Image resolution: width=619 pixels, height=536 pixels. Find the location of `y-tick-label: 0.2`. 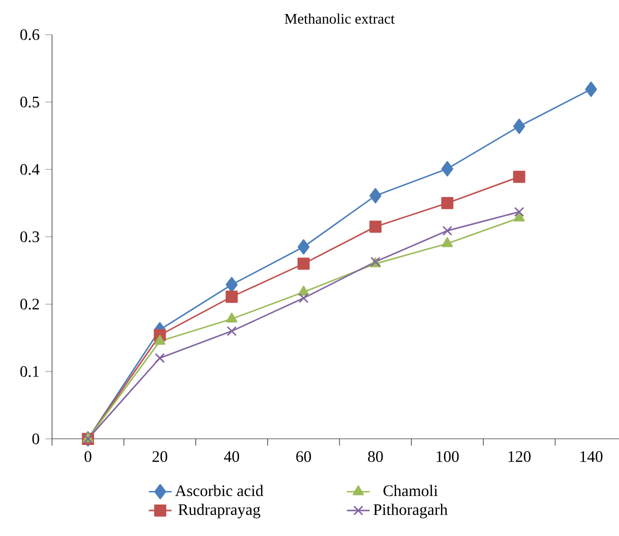

y-tick-label: 0.2 is located at coordinates (29, 304).